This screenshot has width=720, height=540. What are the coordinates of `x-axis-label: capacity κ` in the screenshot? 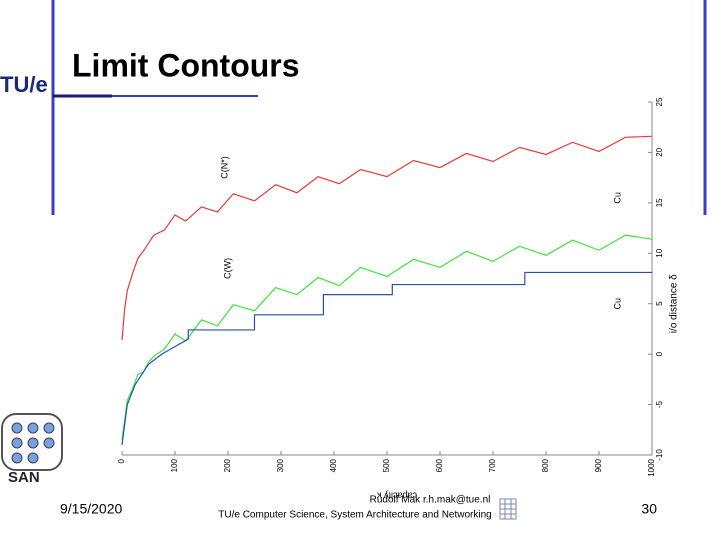 It's located at (396, 496).